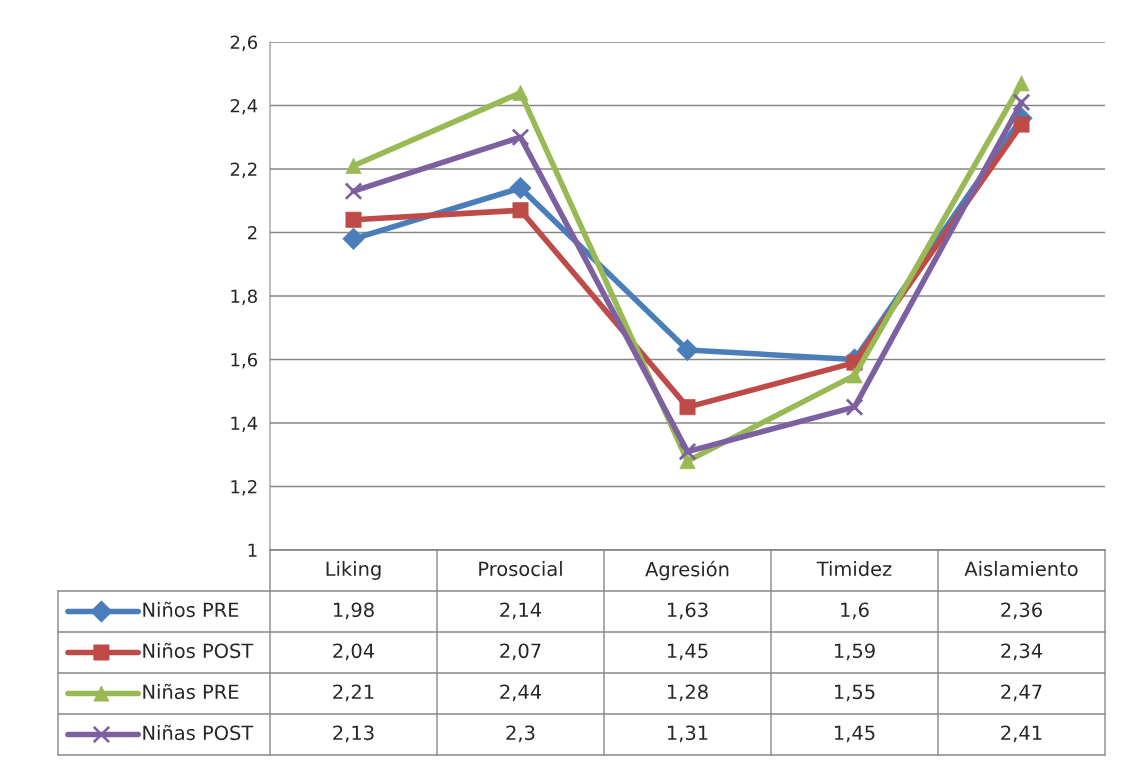  I want to click on data-label: 2,3, so click(520, 734).